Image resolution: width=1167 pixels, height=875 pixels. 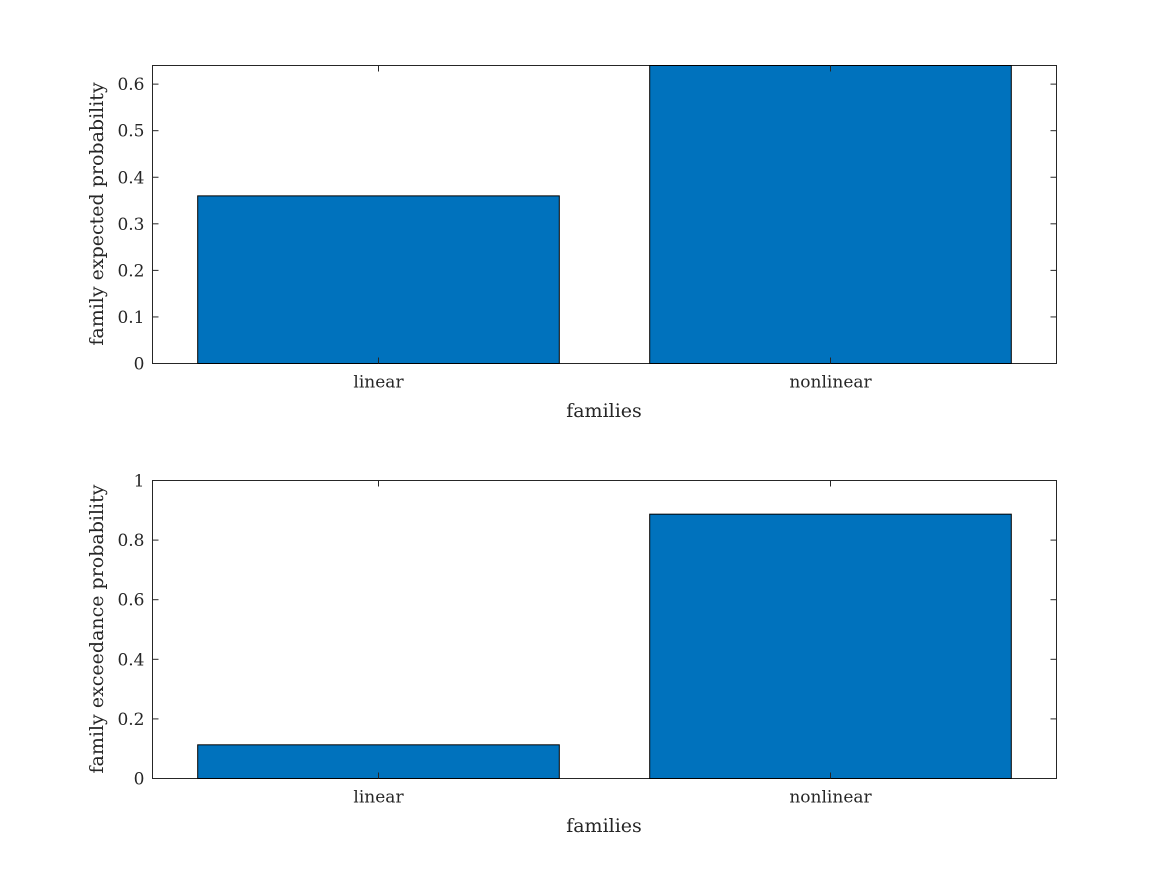 I want to click on y-tick-label: 0.8, so click(x=130, y=541).